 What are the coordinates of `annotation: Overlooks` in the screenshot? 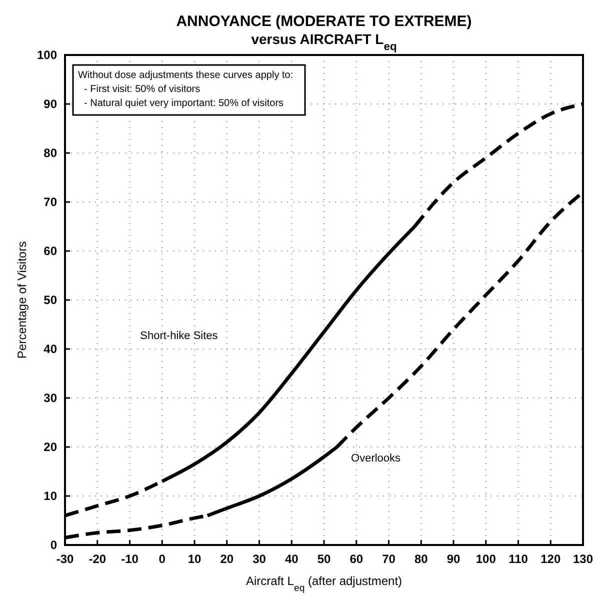 It's located at (376, 458).